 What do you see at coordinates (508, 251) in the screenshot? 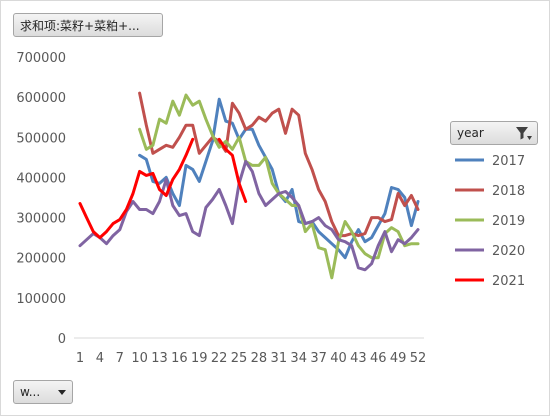
I see `legend-label: 2020` at bounding box center [508, 251].